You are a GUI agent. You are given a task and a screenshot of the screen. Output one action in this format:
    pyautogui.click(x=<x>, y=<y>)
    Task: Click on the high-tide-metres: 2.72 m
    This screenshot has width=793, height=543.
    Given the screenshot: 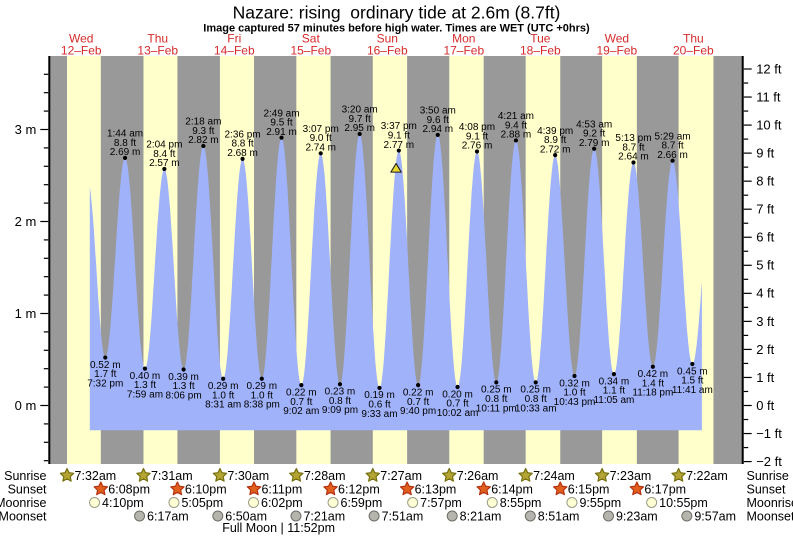 What is the action you would take?
    pyautogui.click(x=555, y=149)
    